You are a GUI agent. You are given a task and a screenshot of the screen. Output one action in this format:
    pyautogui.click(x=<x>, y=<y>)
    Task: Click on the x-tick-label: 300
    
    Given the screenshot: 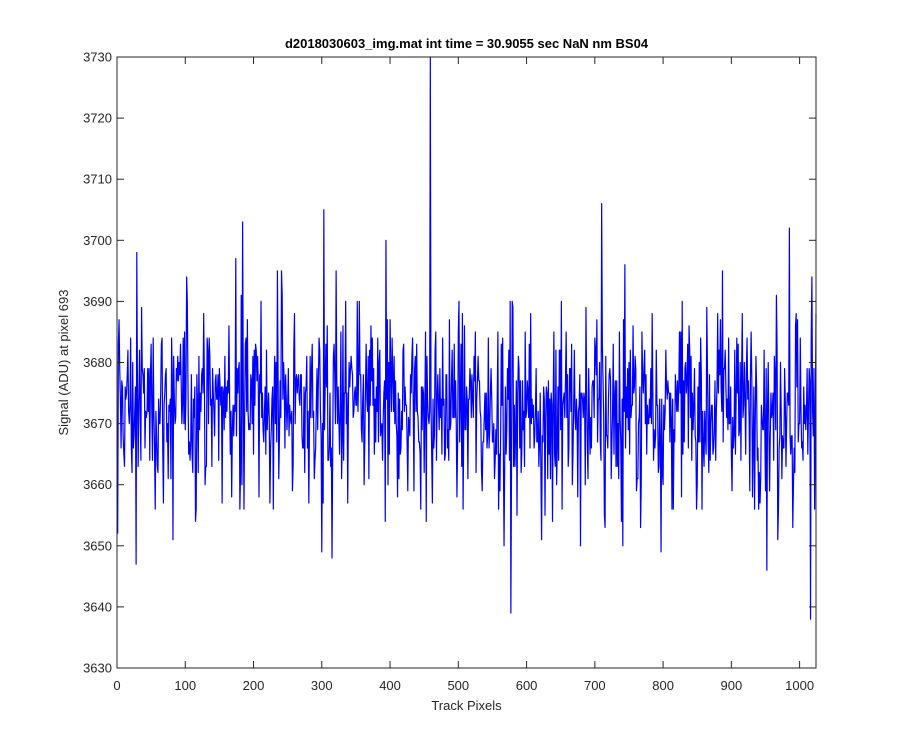 What is the action you would take?
    pyautogui.click(x=322, y=685)
    